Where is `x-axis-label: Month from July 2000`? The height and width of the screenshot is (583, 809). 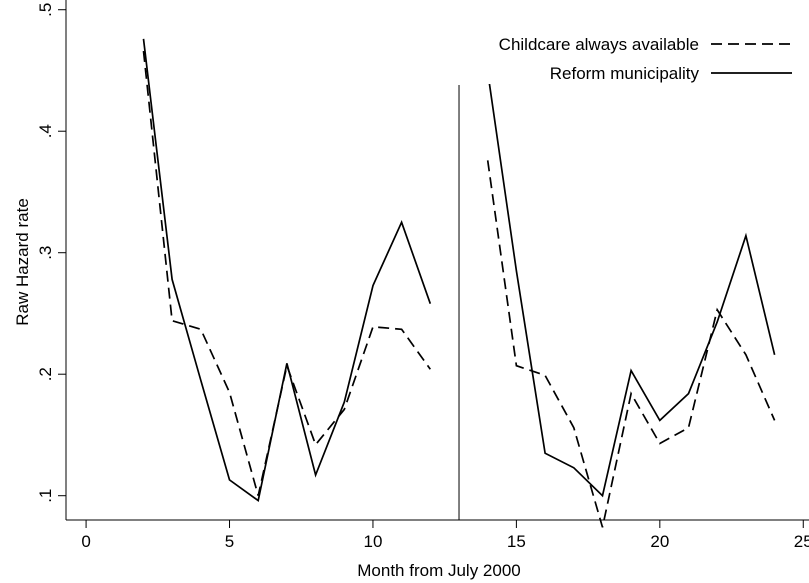
x-axis-label: Month from July 2000 is located at coordinates (438, 570).